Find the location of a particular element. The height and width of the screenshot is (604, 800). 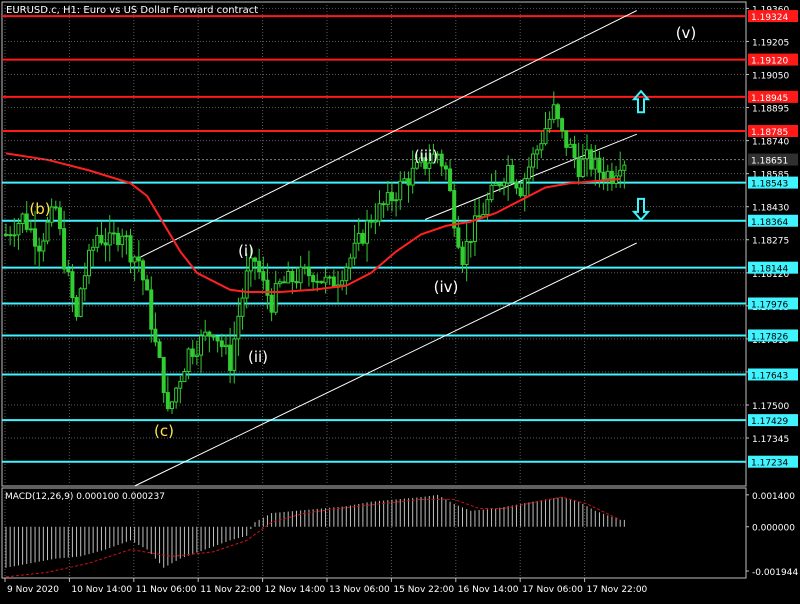

wave-label: (iv) is located at coordinates (446, 287).